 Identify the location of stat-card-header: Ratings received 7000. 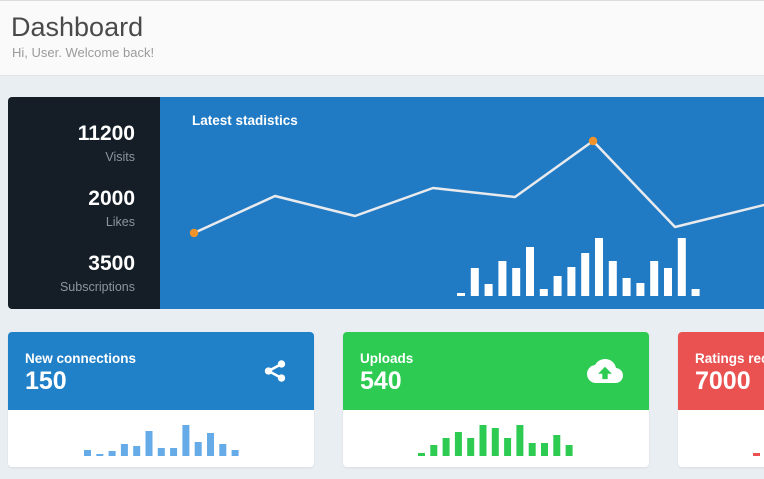
(721, 371).